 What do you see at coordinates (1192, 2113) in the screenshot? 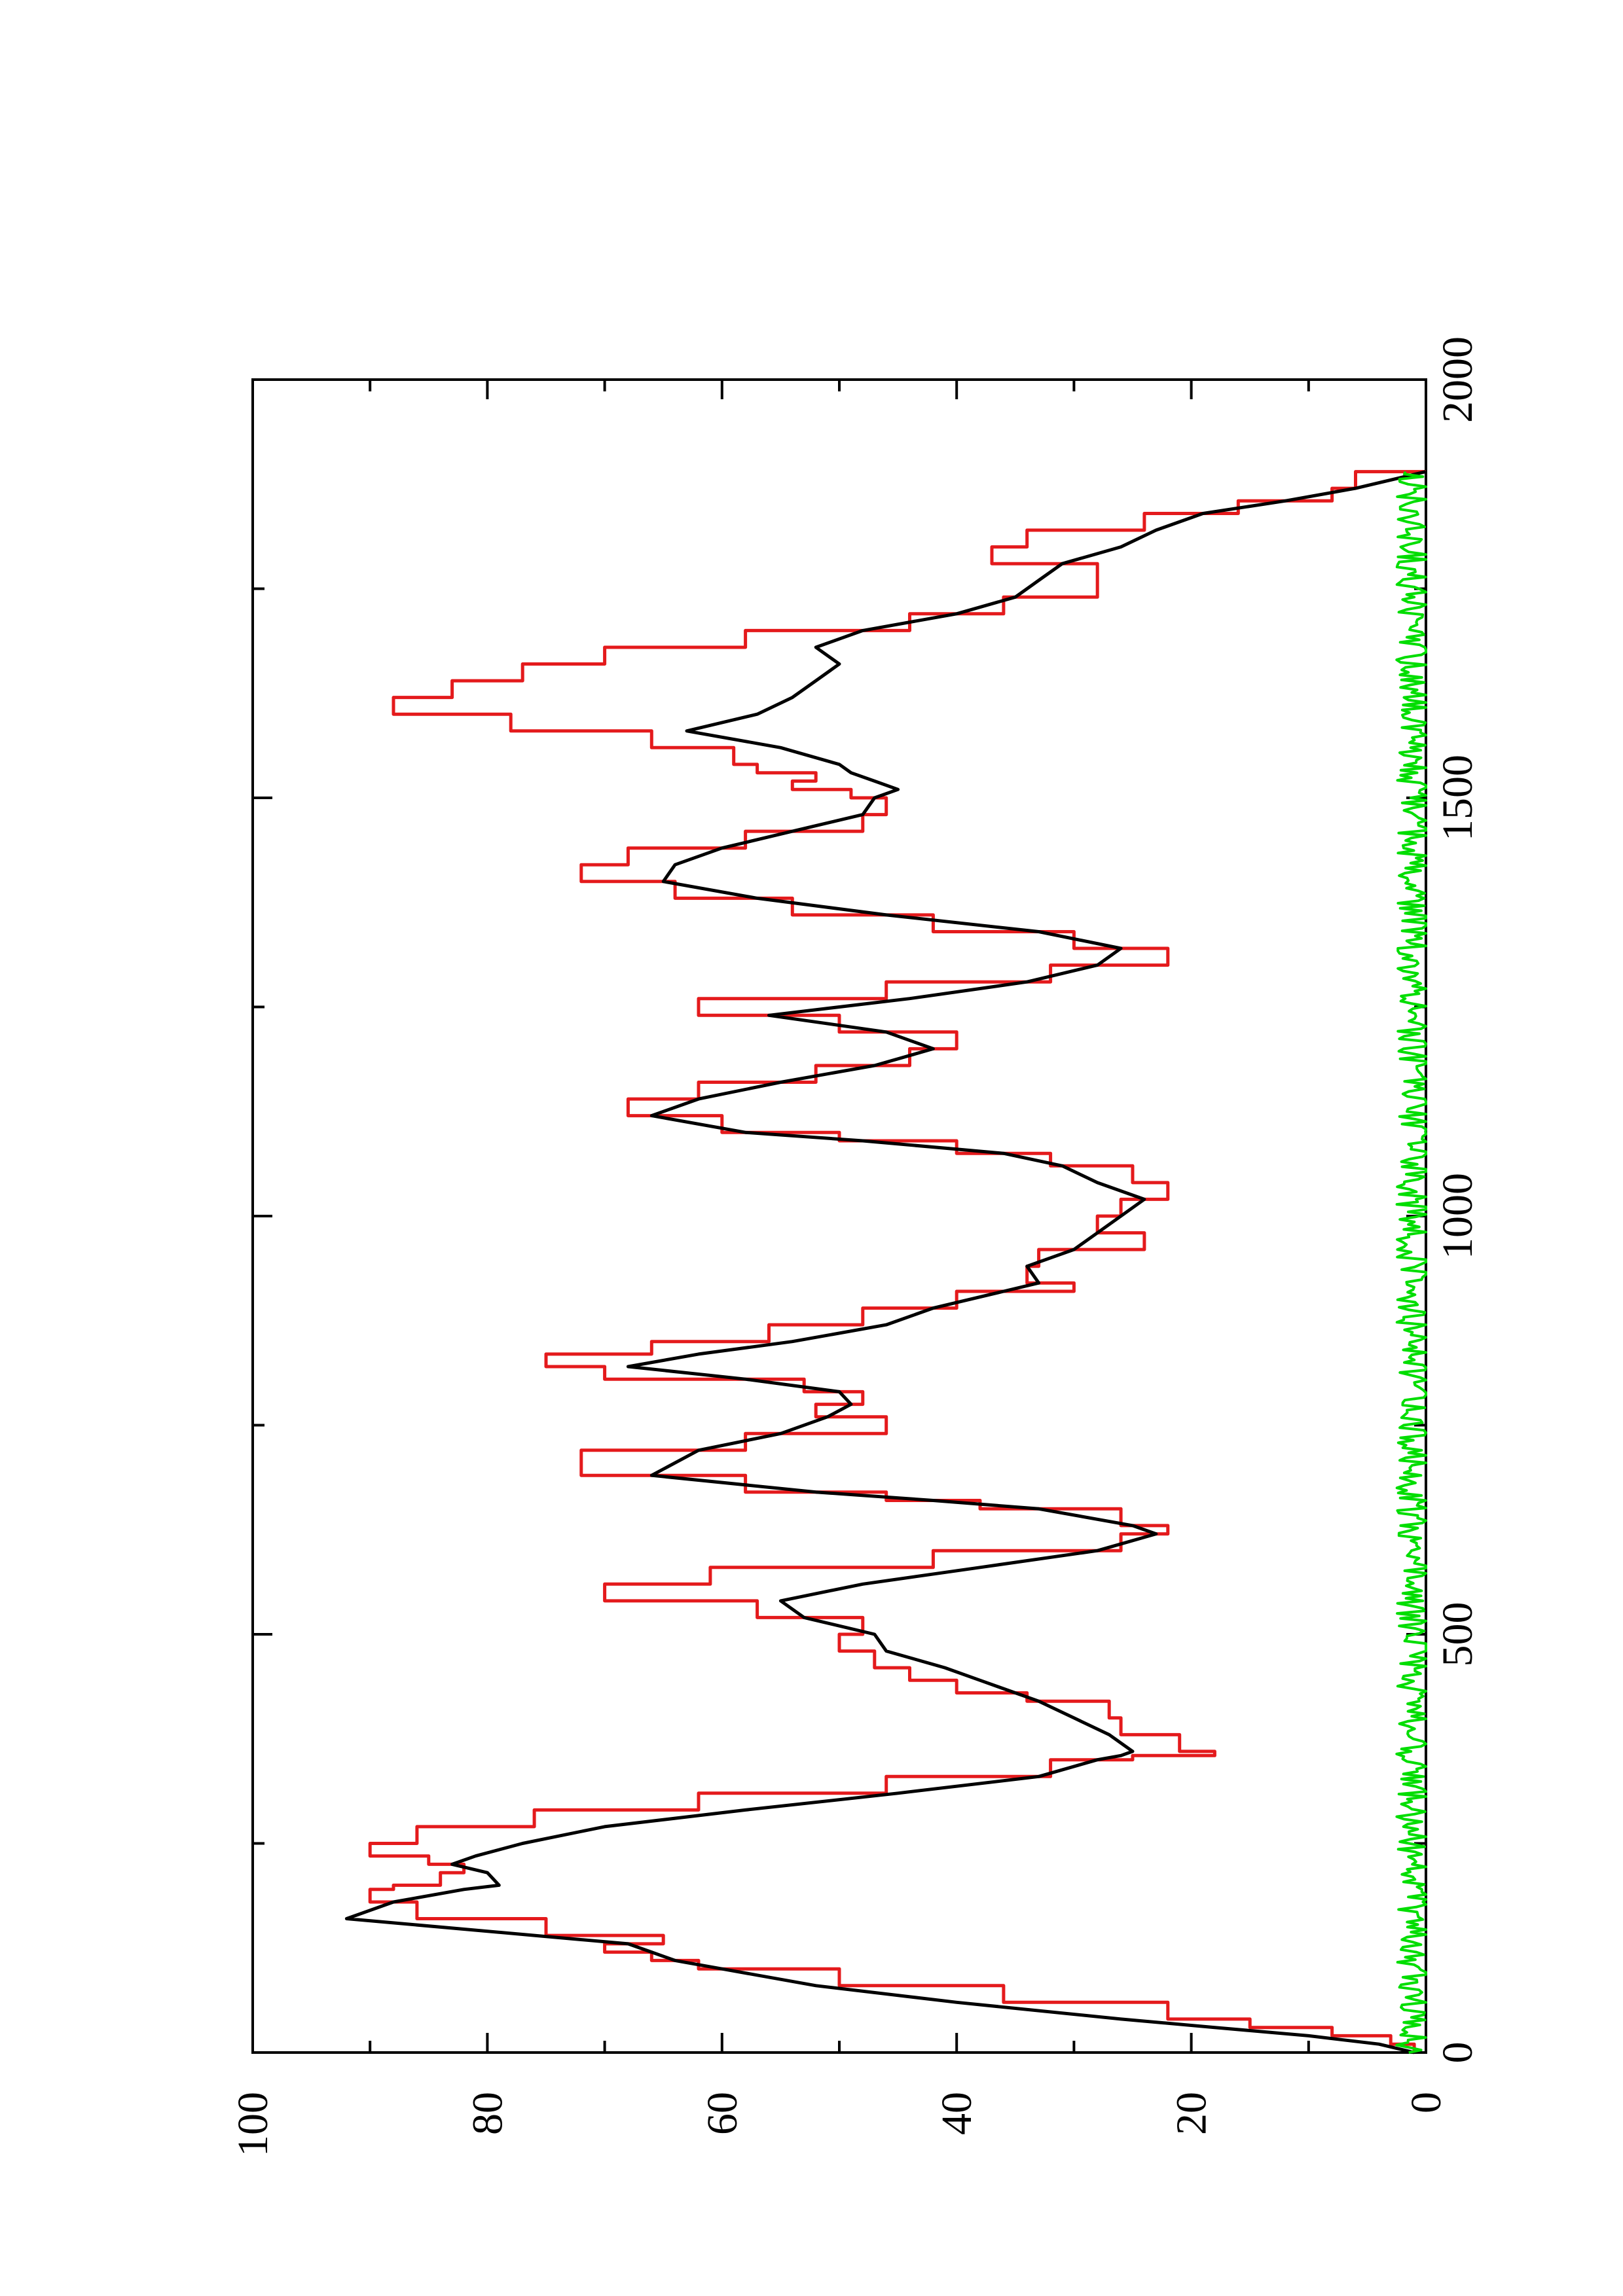
I see `y-tick-label: 20` at bounding box center [1192, 2113].